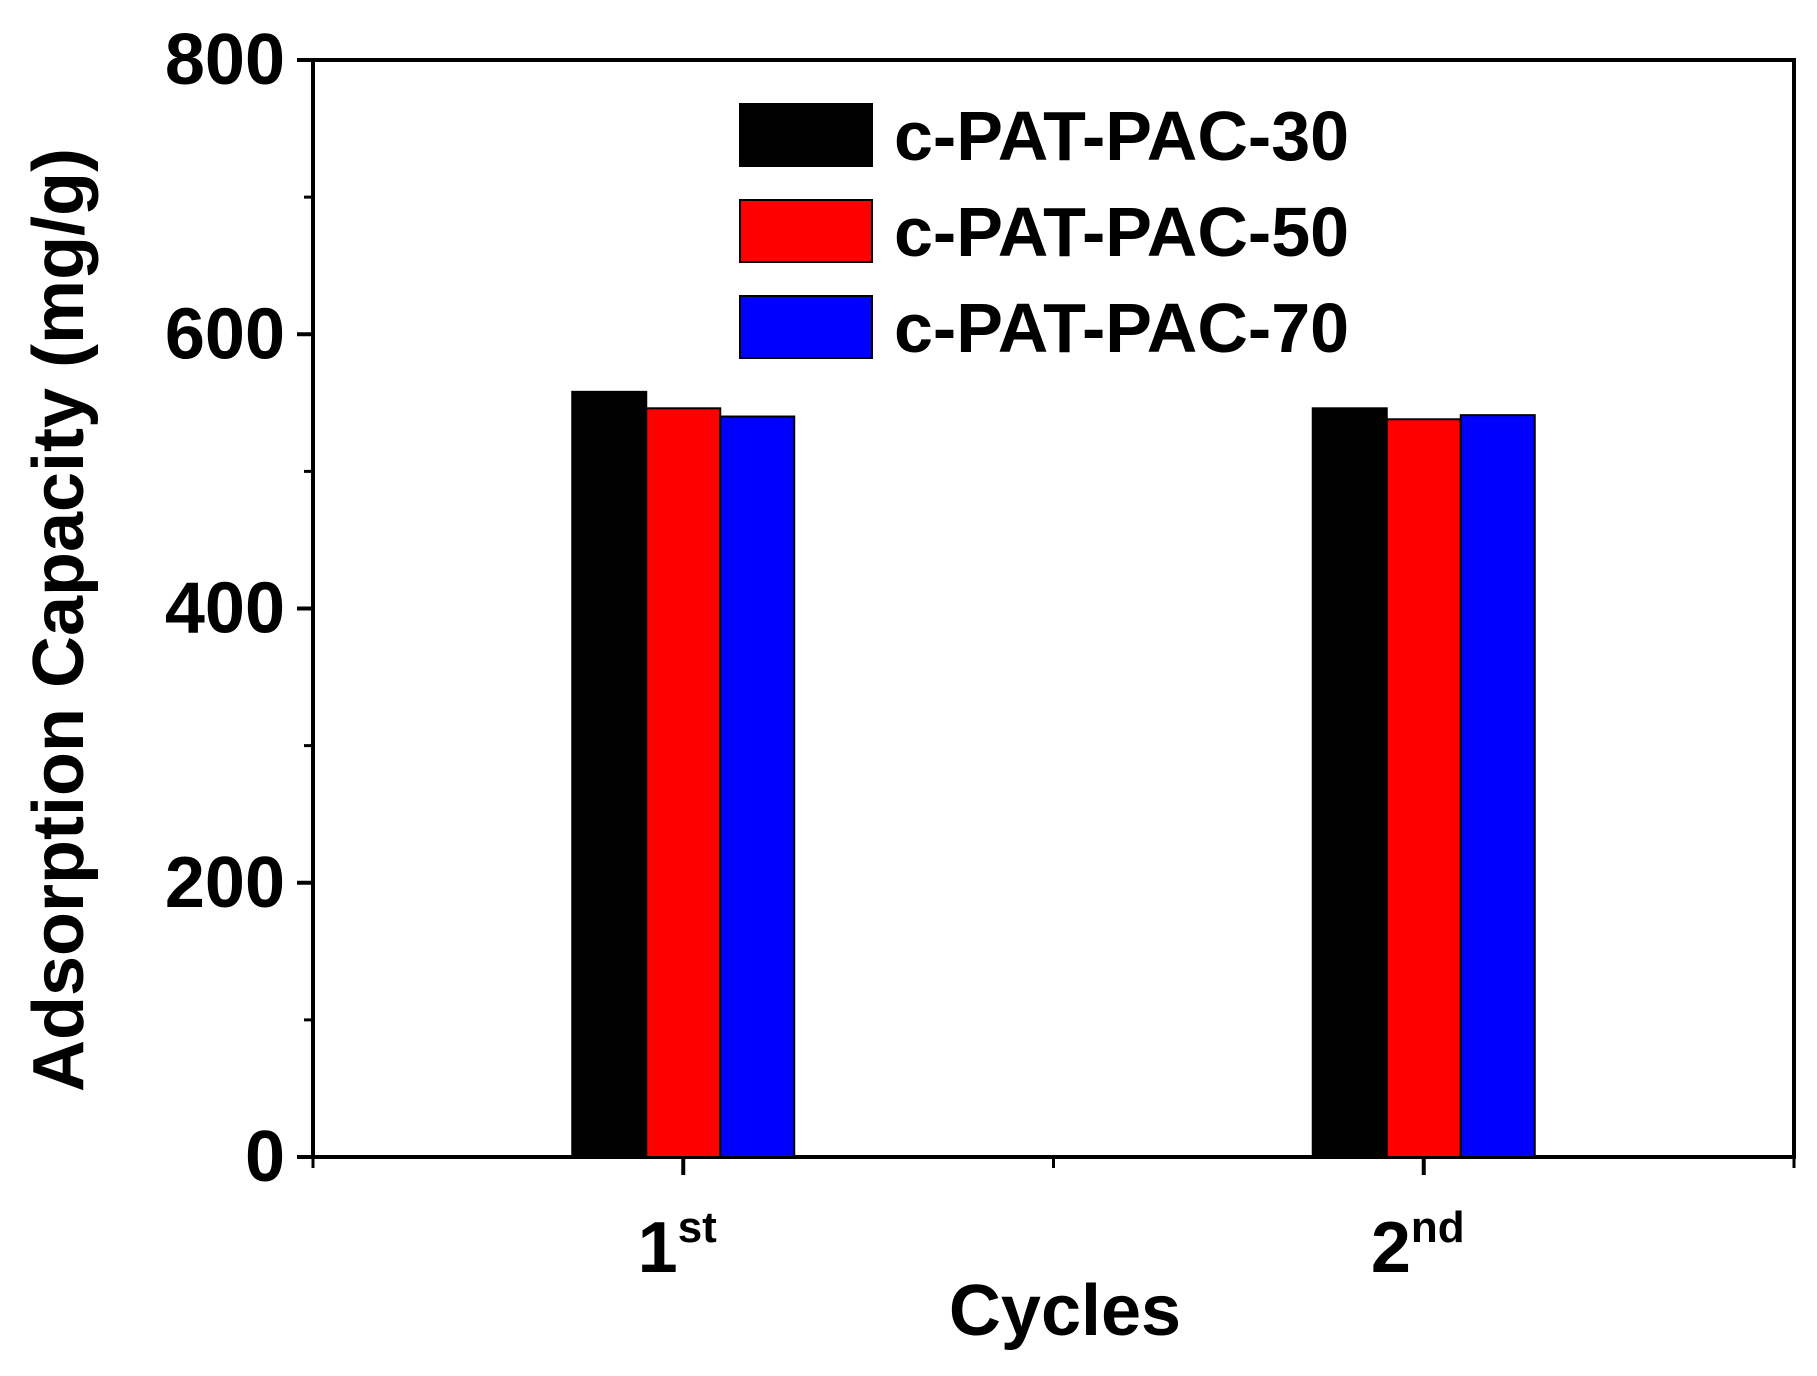 The width and height of the screenshot is (1817, 1376). What do you see at coordinates (1121, 232) in the screenshot?
I see `legend-label: c-PAT-PAC-50` at bounding box center [1121, 232].